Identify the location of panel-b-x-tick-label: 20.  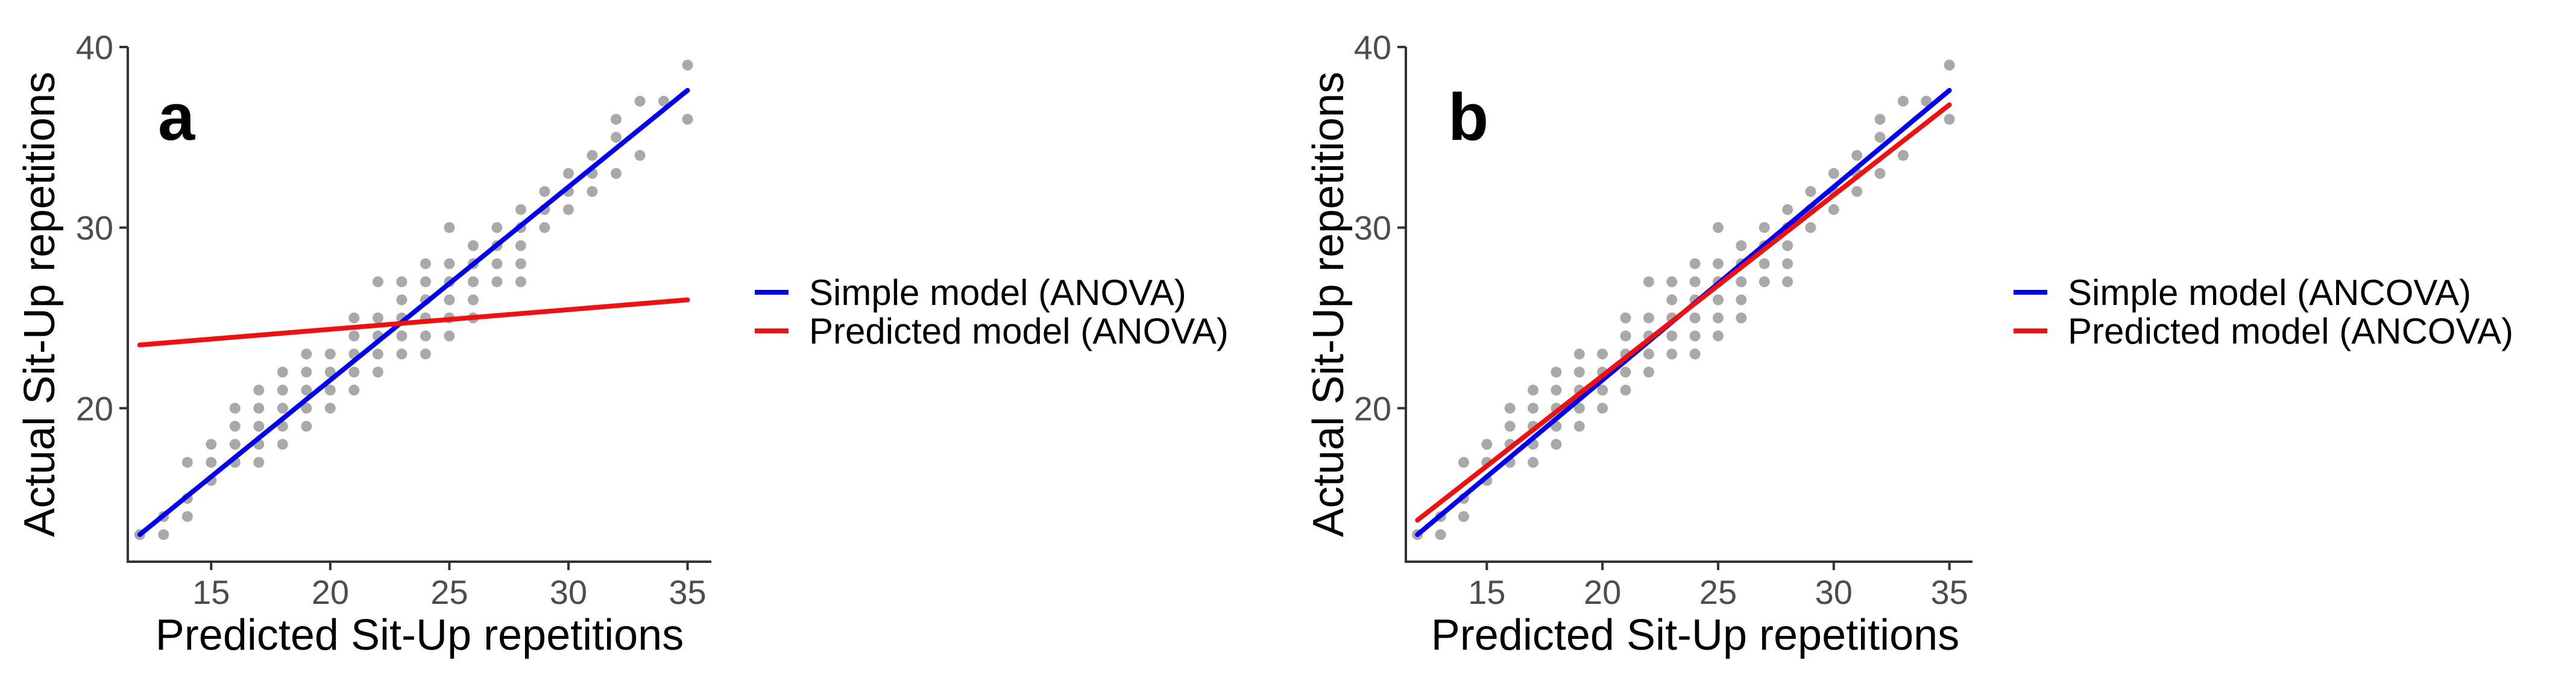
(1602, 592).